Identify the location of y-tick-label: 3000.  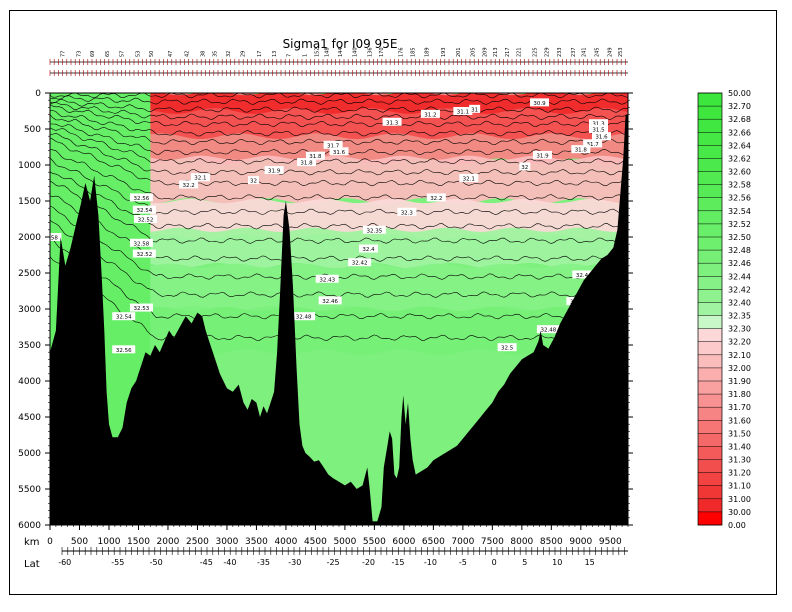
(29, 310).